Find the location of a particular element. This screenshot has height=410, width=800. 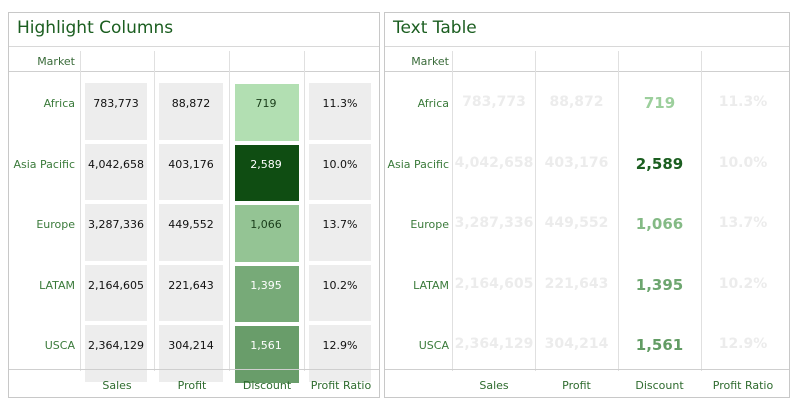

panel-title: Text Table is located at coordinates (587, 30).